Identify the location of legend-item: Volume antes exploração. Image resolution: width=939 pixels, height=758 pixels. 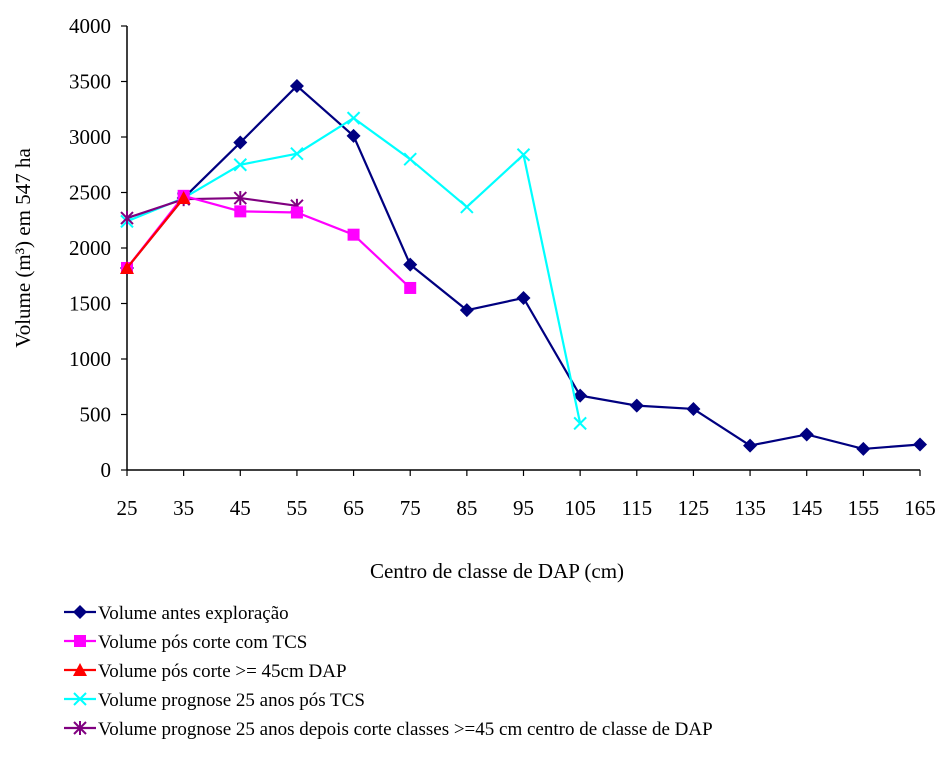
(176, 613).